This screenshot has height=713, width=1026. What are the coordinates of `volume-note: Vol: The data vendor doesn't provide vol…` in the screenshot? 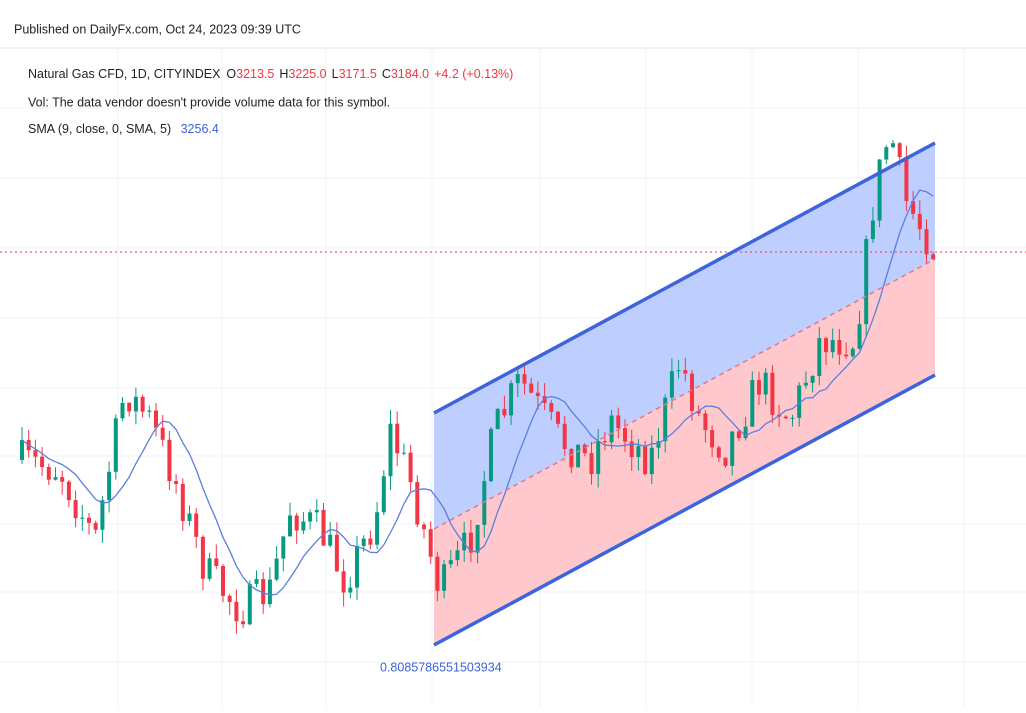 It's located at (209, 102).